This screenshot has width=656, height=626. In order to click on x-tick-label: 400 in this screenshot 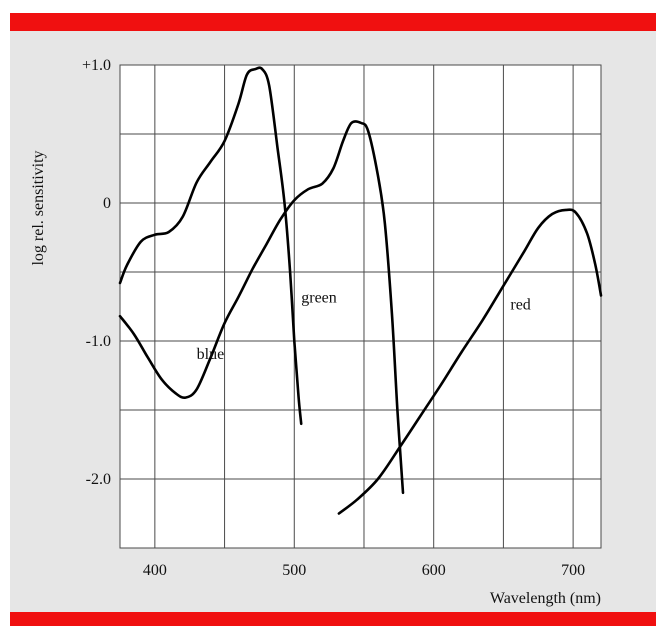, I will do `click(155, 570)`.